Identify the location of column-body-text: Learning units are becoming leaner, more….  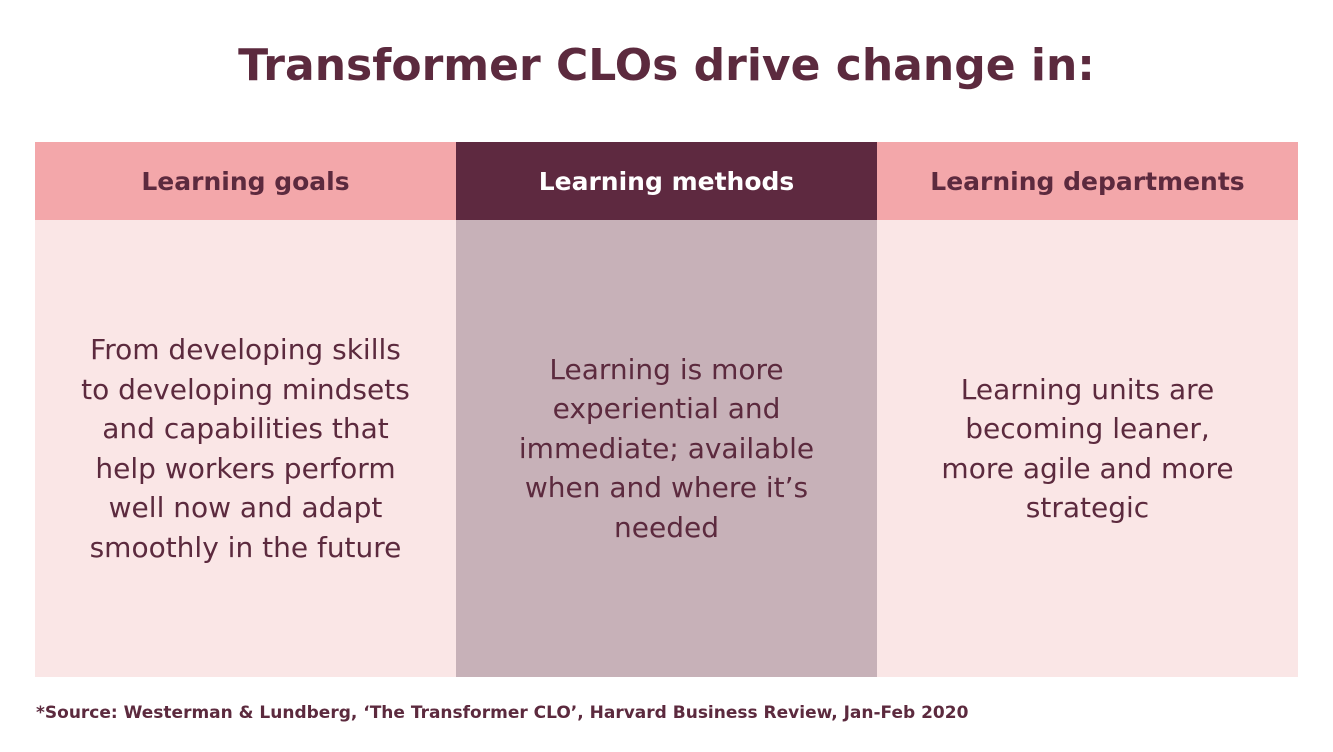
(1087, 448).